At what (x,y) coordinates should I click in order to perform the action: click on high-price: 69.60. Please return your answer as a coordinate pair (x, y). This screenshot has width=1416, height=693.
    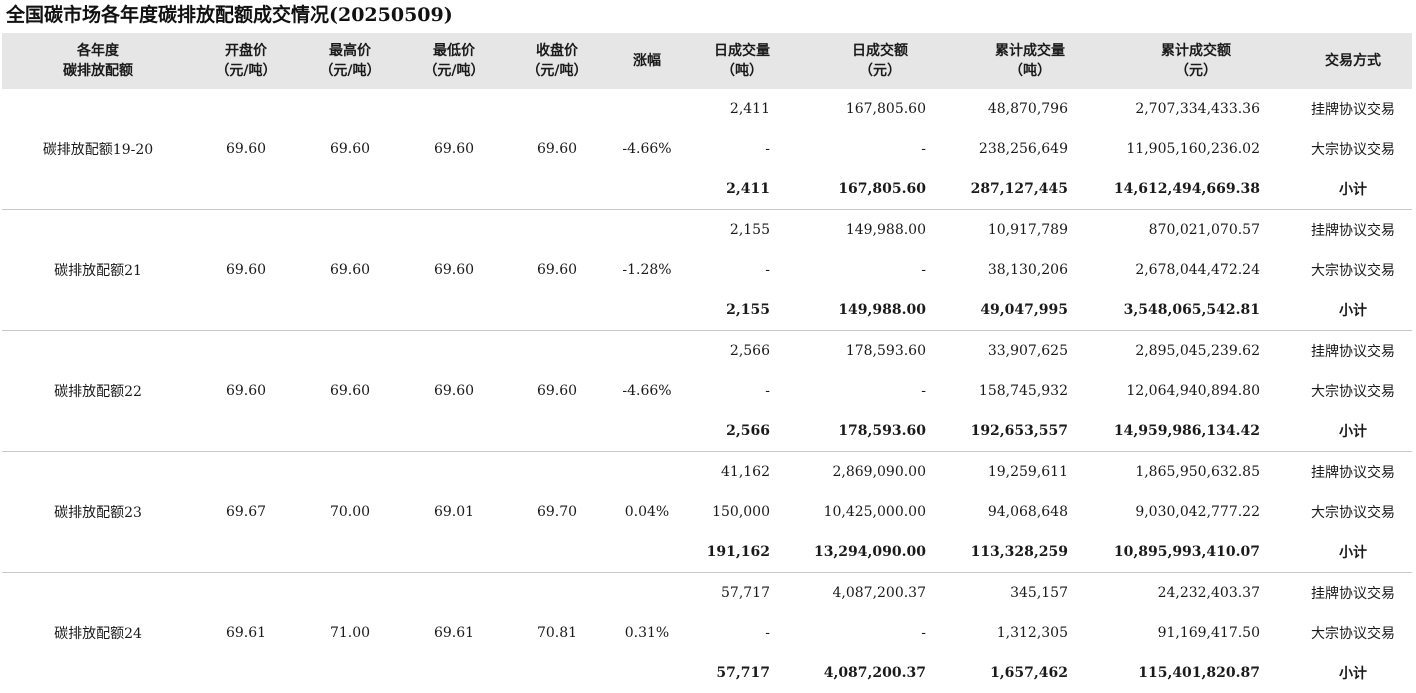
    Looking at the image, I should click on (350, 391).